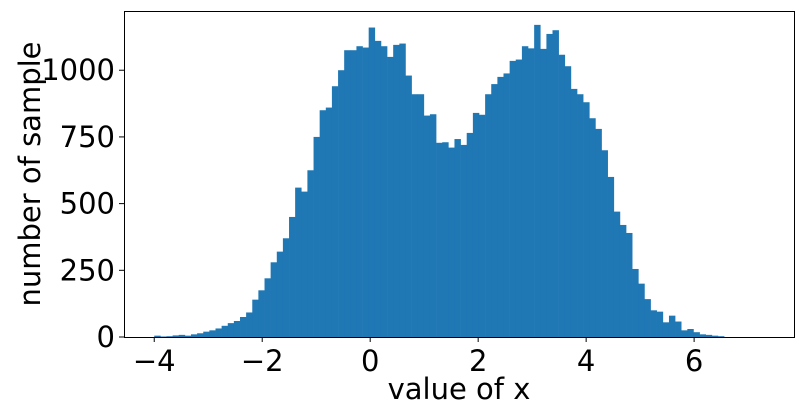  I want to click on y-axis-label: number of sample, so click(30, 173).